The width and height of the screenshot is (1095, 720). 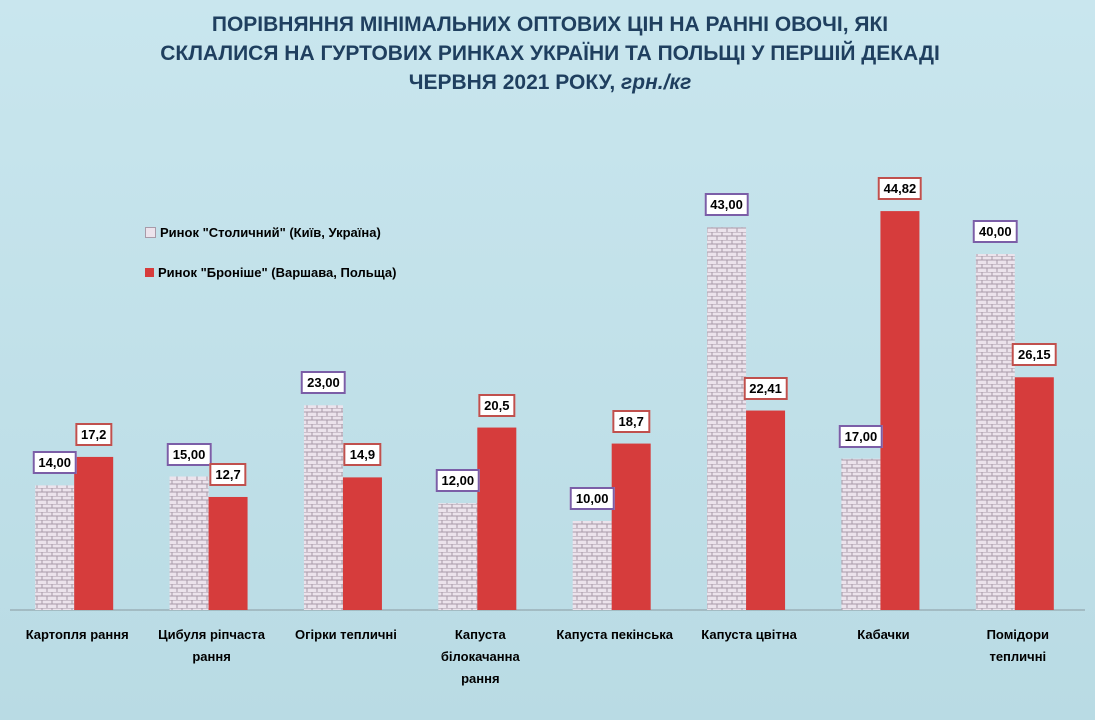 I want to click on value-label: 14,00, so click(x=54, y=463).